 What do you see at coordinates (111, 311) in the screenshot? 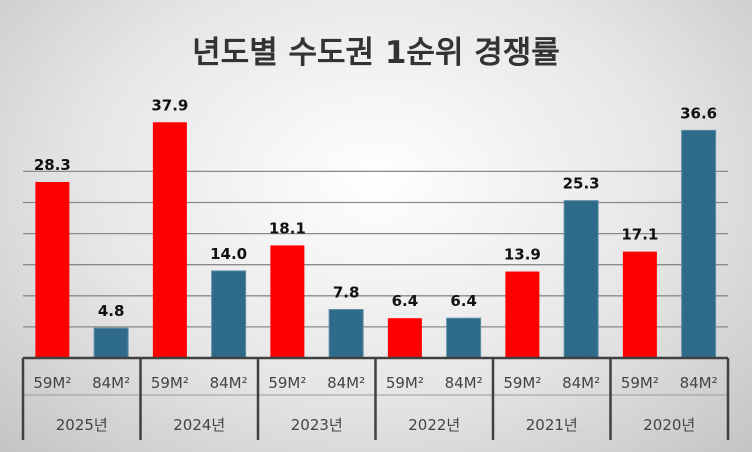
I see `data-label: 4.8` at bounding box center [111, 311].